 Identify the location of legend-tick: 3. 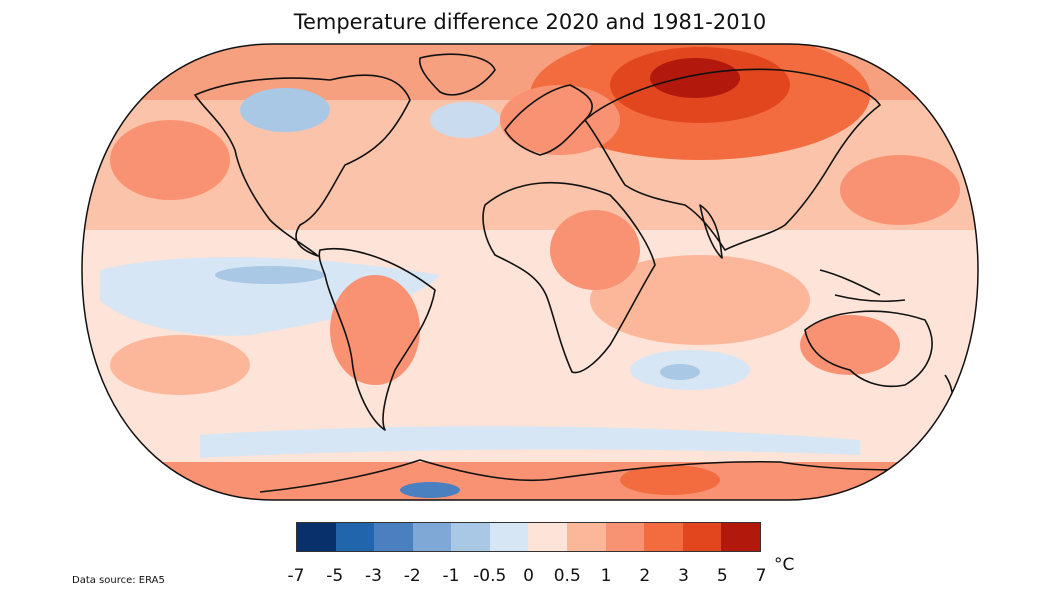
(683, 576).